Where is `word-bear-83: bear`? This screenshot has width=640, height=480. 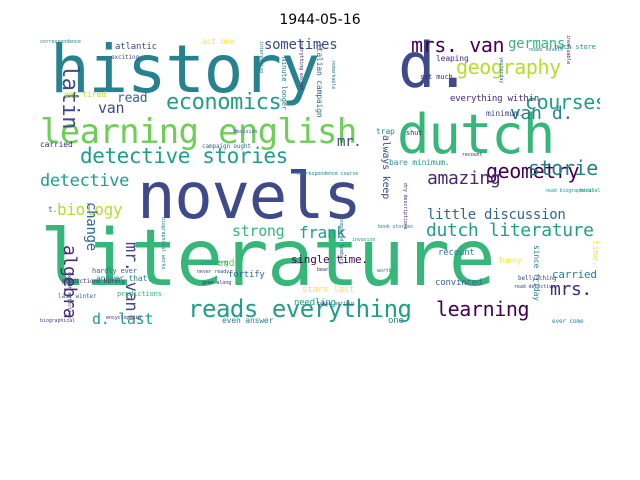 word-bear-83: bear is located at coordinates (323, 270).